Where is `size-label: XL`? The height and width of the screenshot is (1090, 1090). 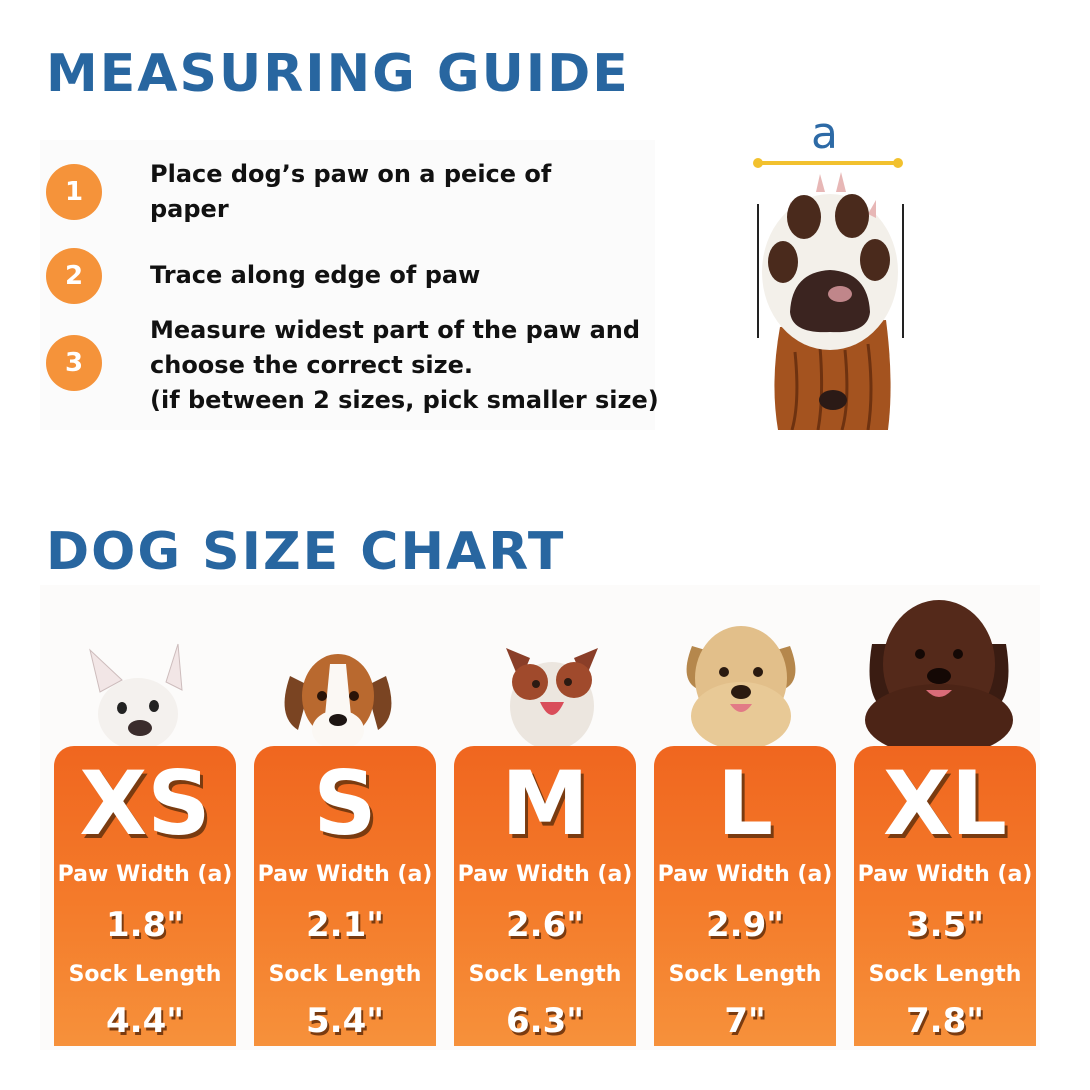 size-label: XL is located at coordinates (945, 803).